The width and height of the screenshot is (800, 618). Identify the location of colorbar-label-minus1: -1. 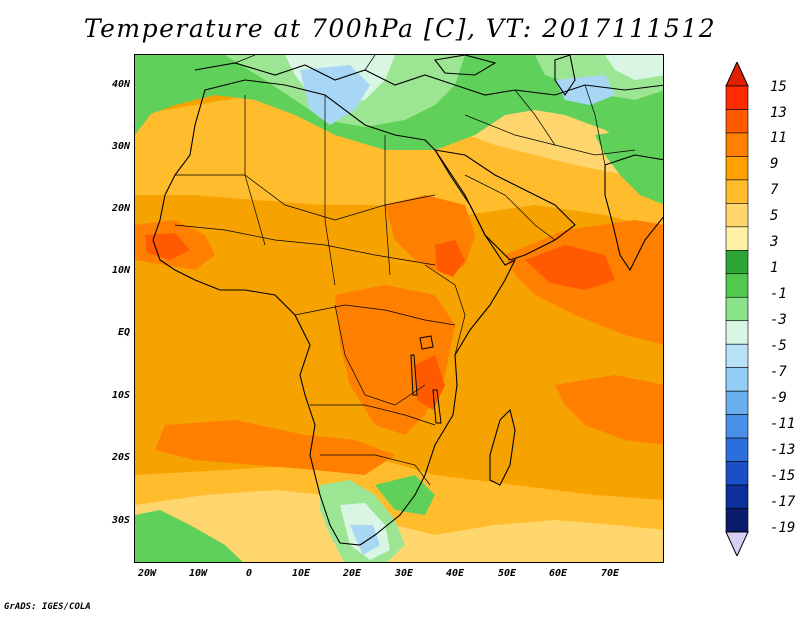
(778, 294).